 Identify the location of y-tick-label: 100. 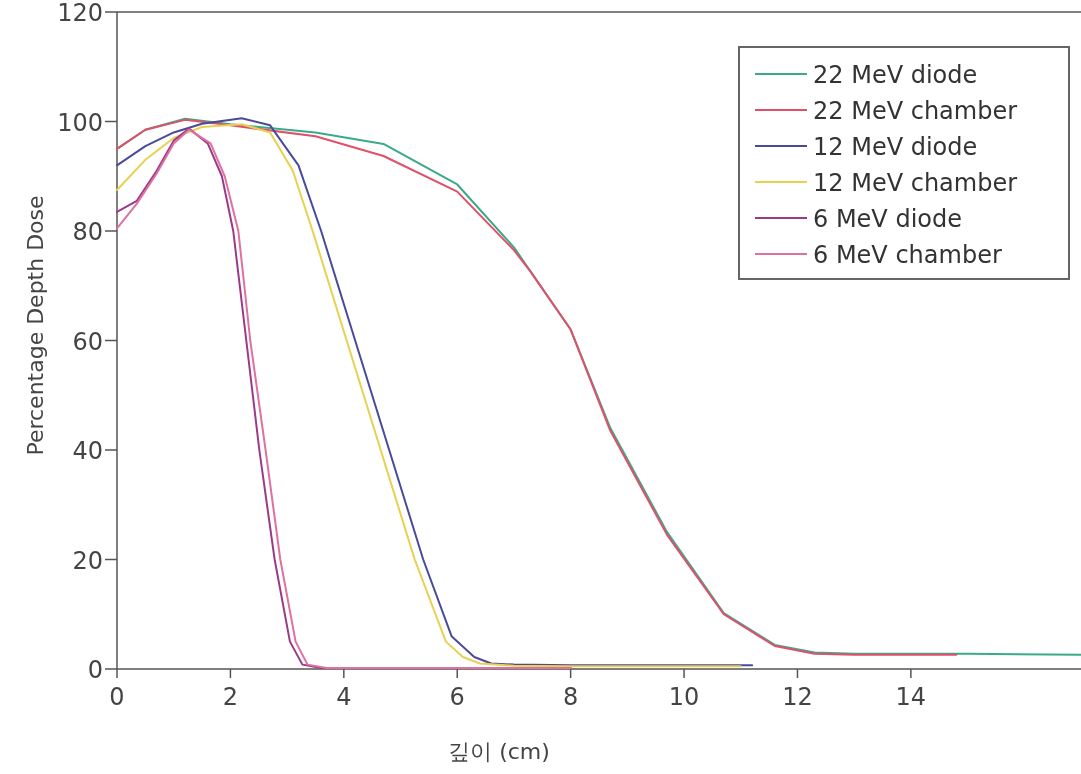
(80, 122).